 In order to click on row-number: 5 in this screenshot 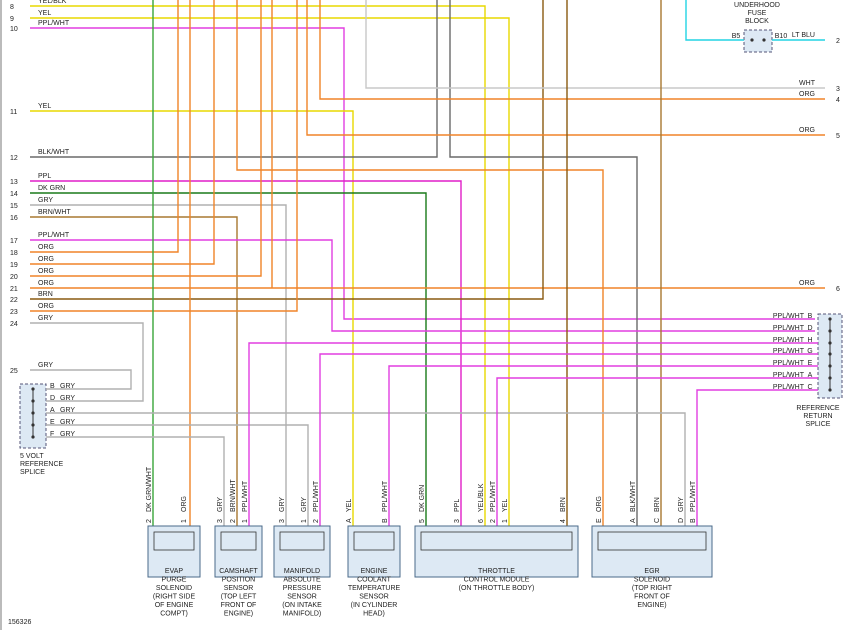, I will do `click(838, 136)`.